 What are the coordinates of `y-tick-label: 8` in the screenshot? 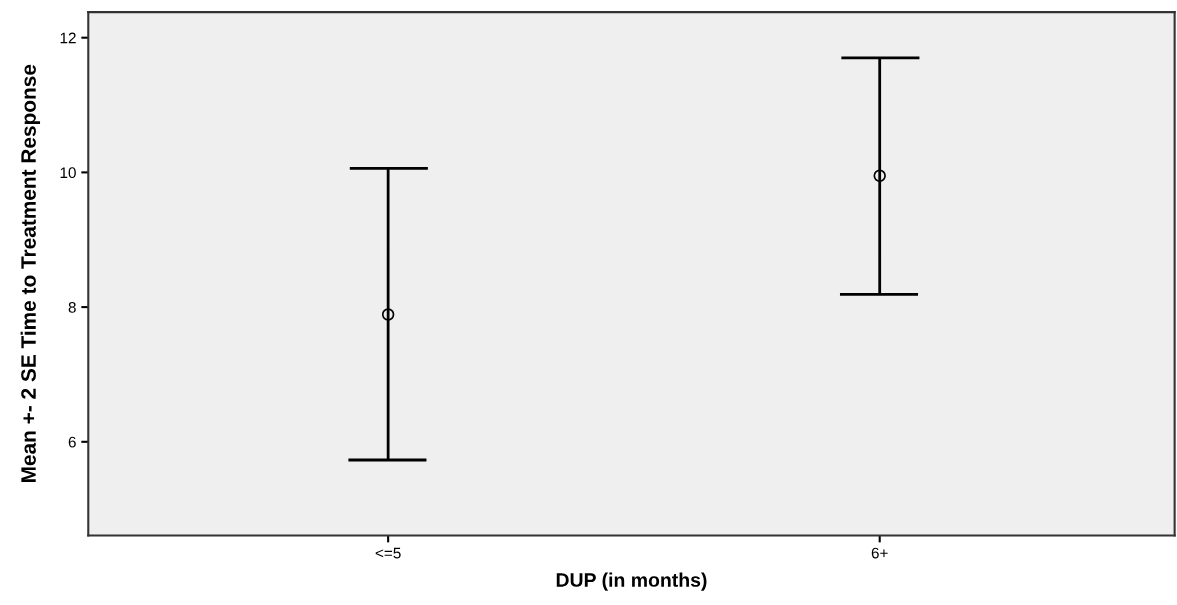 It's located at (72, 307).